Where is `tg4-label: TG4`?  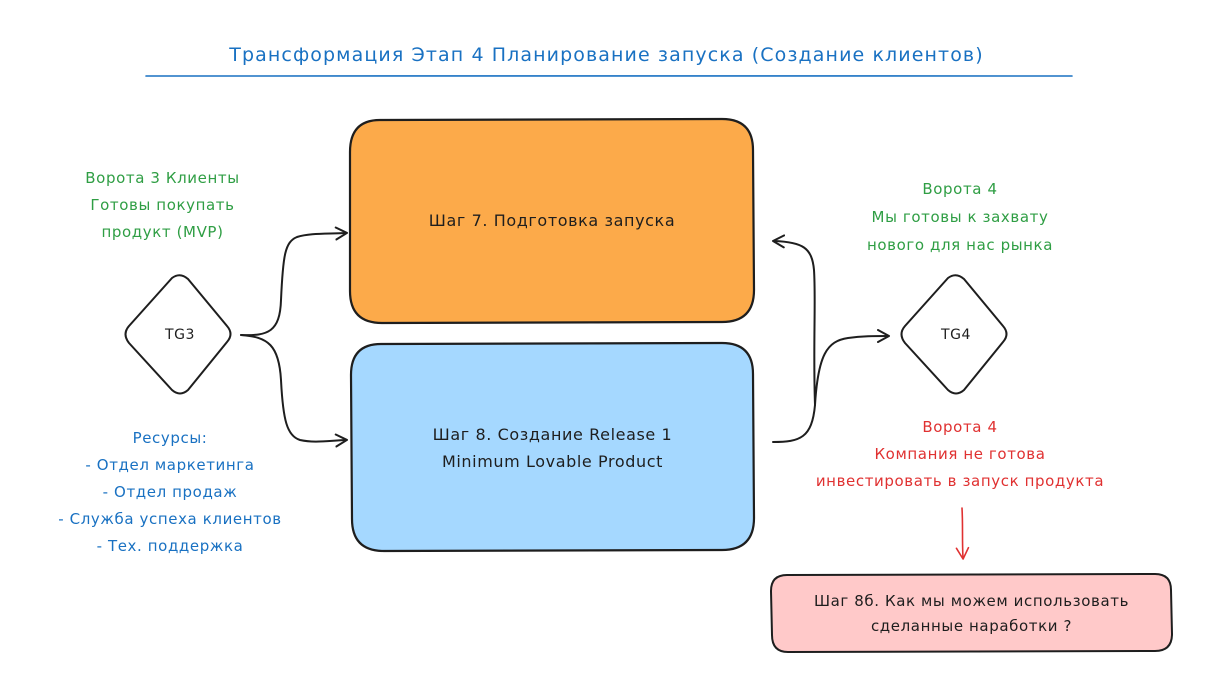 tg4-label: TG4 is located at coordinates (956, 335).